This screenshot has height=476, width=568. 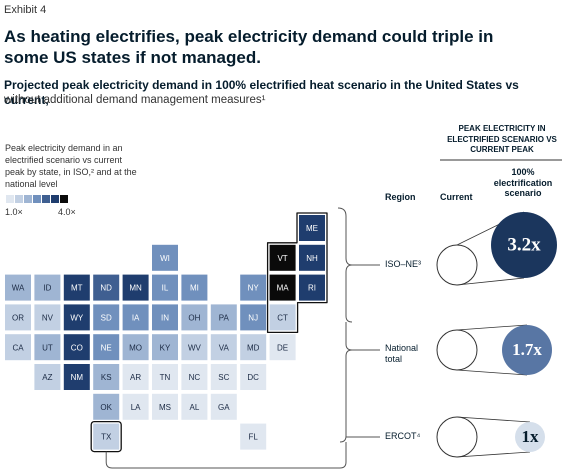 I want to click on state-label: SD, so click(x=106, y=318).